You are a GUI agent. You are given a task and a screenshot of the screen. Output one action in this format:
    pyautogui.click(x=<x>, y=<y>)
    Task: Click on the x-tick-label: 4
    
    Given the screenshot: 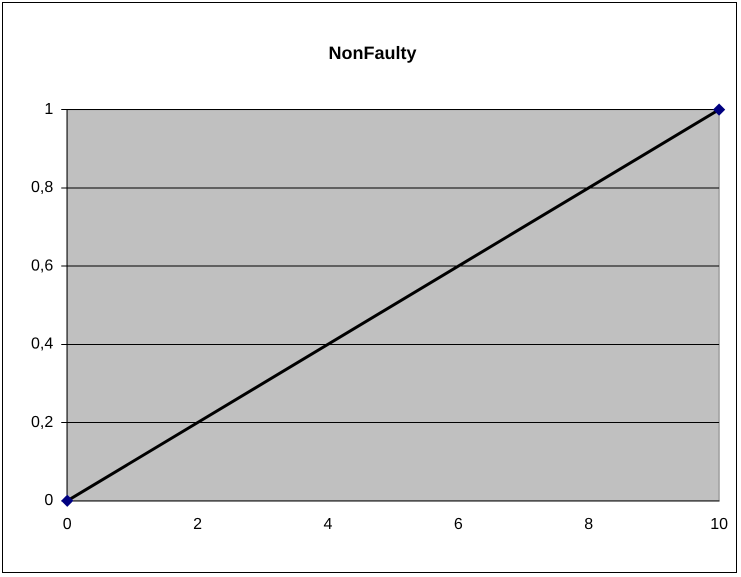 What is the action you would take?
    pyautogui.click(x=328, y=524)
    